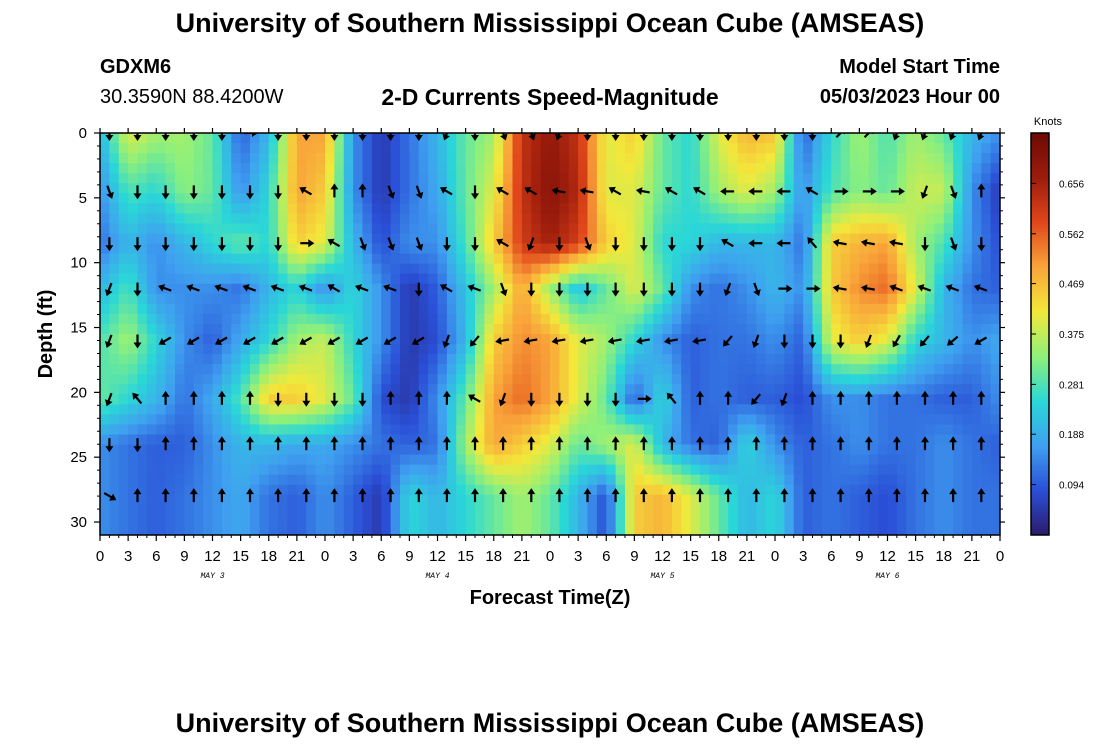  What do you see at coordinates (192, 97) in the screenshot?
I see `station-coordinates: 30.3590N 88.4200W` at bounding box center [192, 97].